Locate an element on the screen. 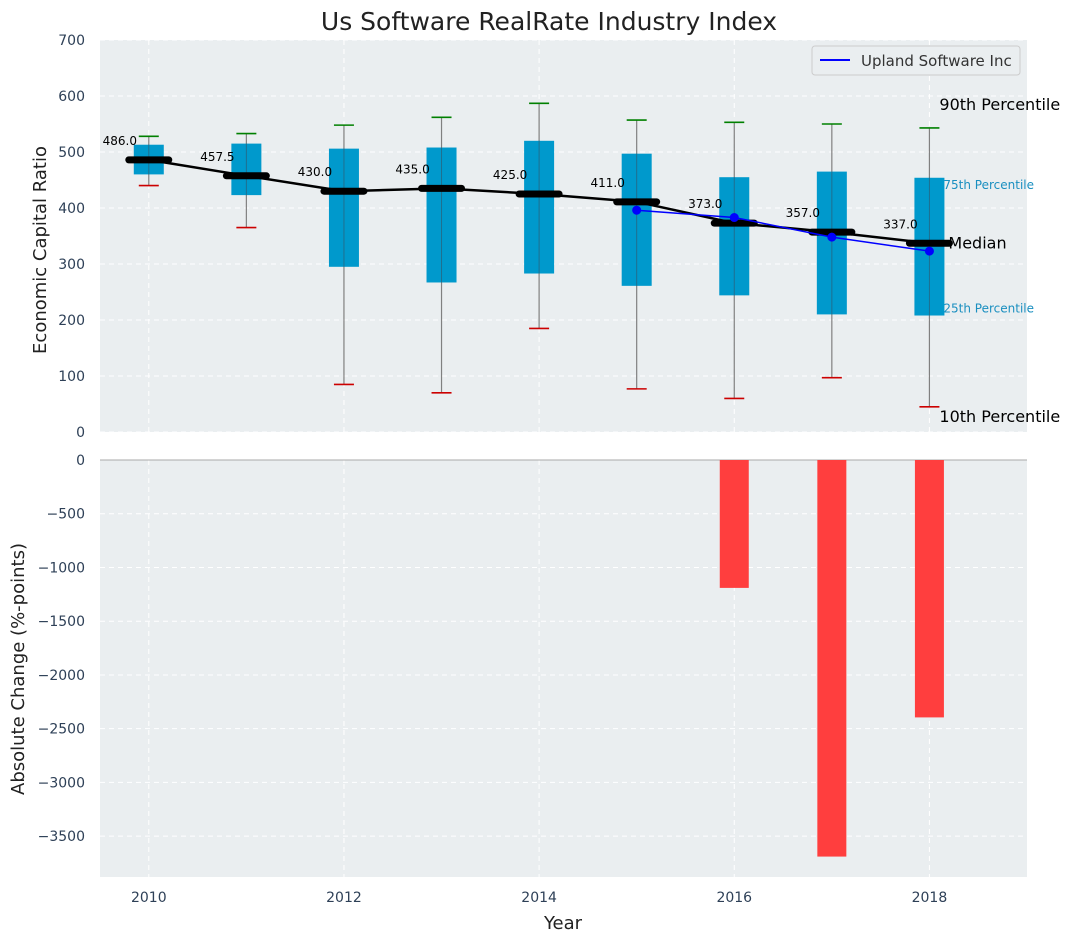  median-value-label: 435.0 is located at coordinates (412, 169).